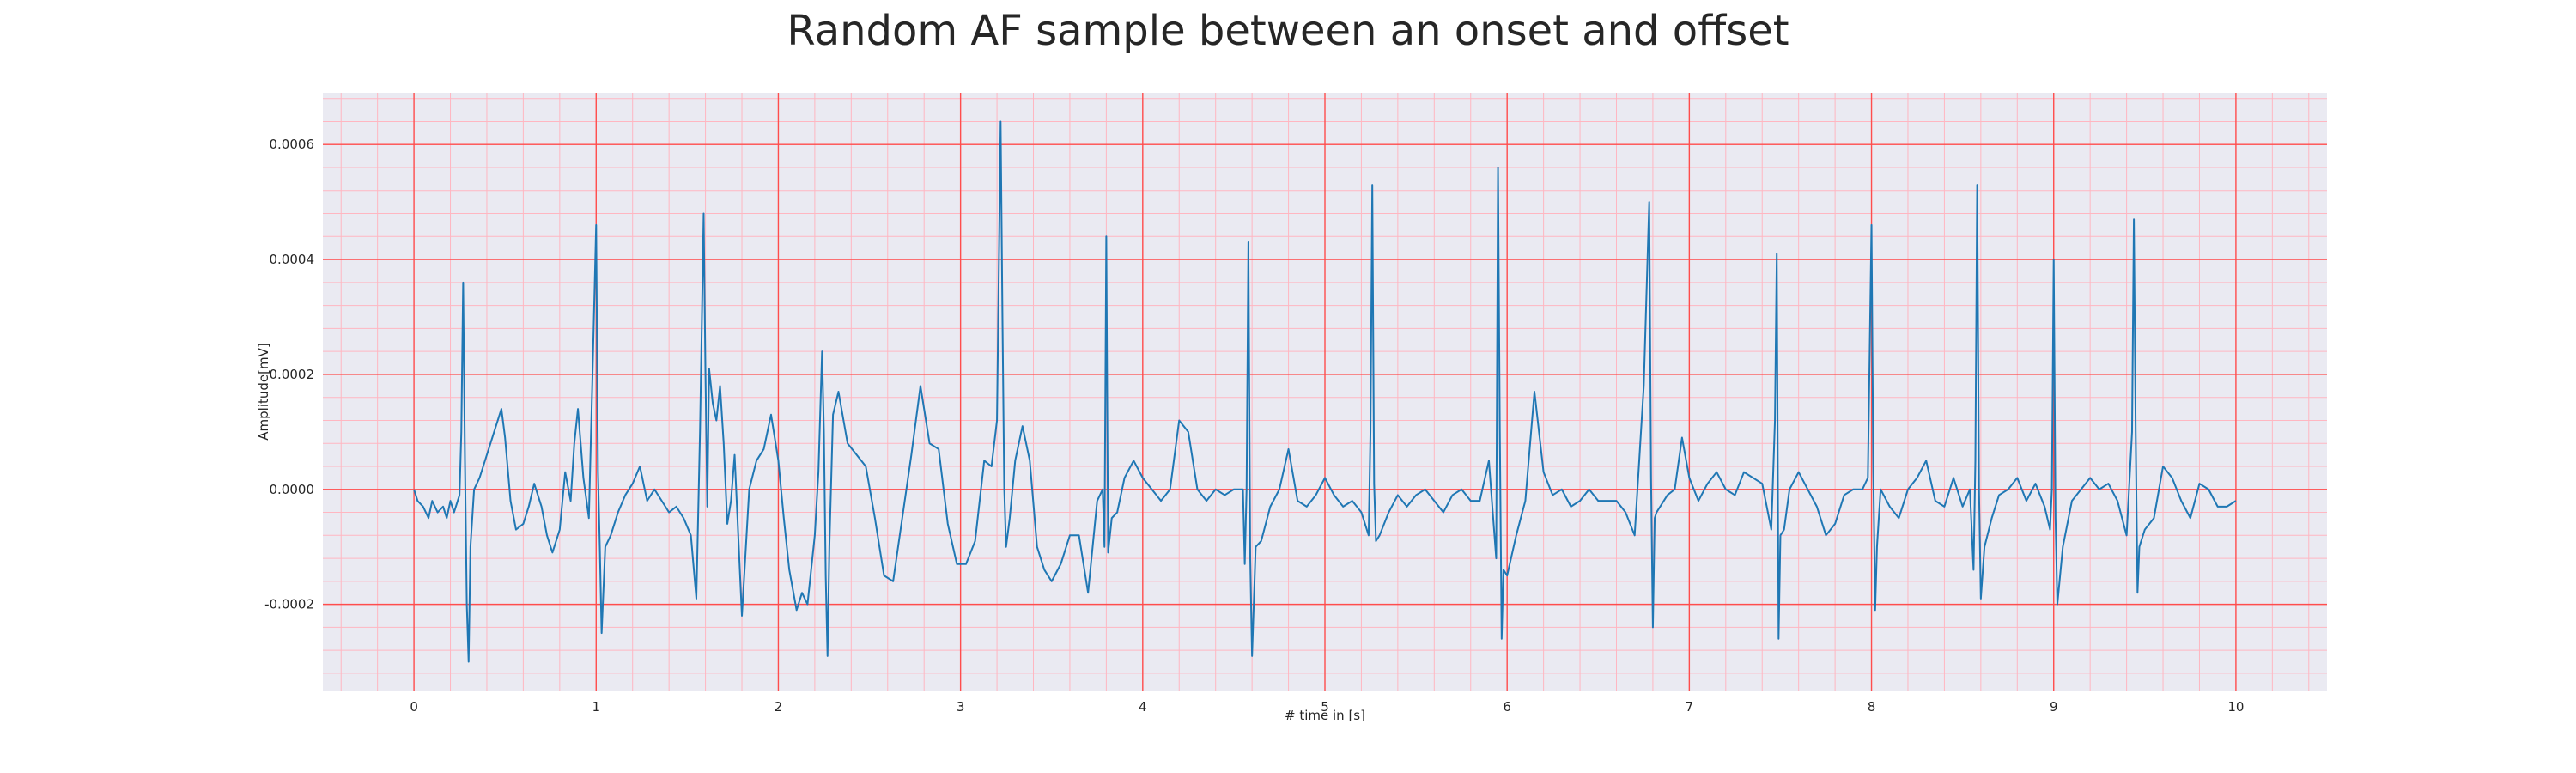 The height and width of the screenshot is (773, 2576). I want to click on y-tick-label: 0.0006, so click(292, 144).